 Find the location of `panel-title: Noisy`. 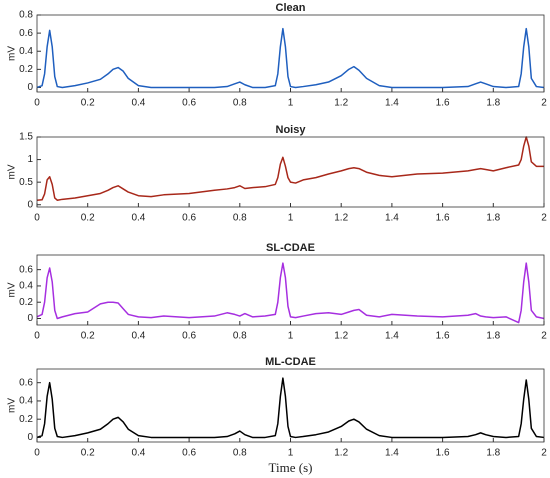

panel-title: Noisy is located at coordinates (291, 130).